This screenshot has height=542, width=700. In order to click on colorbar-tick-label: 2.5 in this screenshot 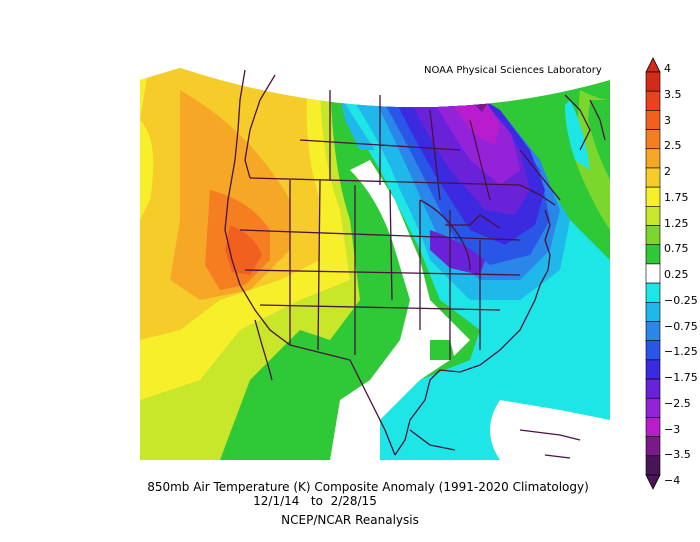, I will do `click(673, 146)`.